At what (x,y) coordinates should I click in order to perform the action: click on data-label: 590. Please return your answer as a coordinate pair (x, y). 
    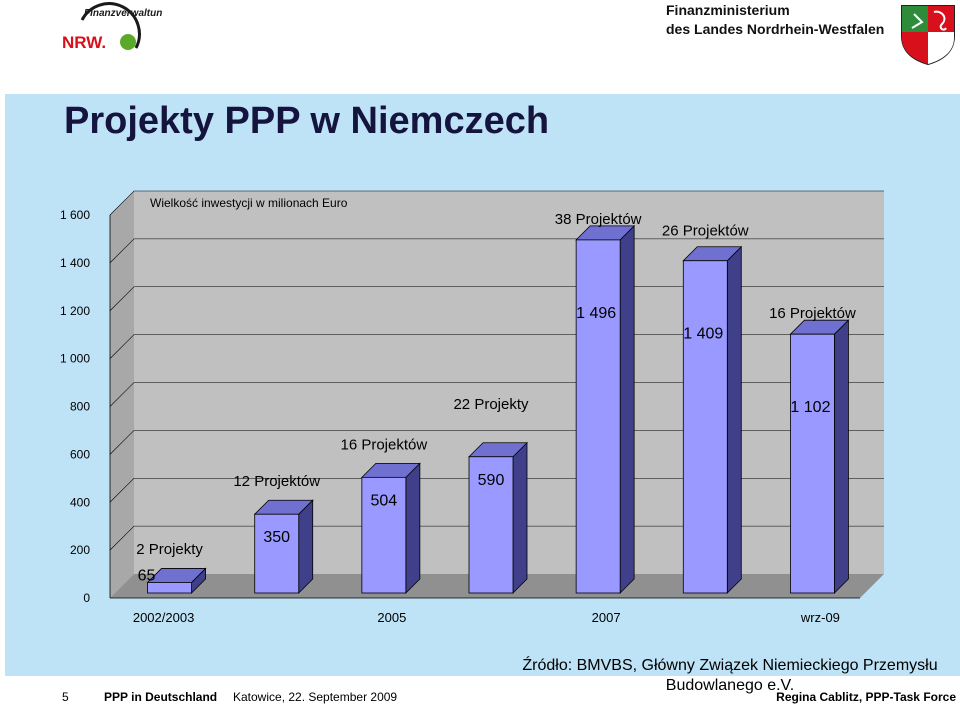
    Looking at the image, I should click on (491, 480).